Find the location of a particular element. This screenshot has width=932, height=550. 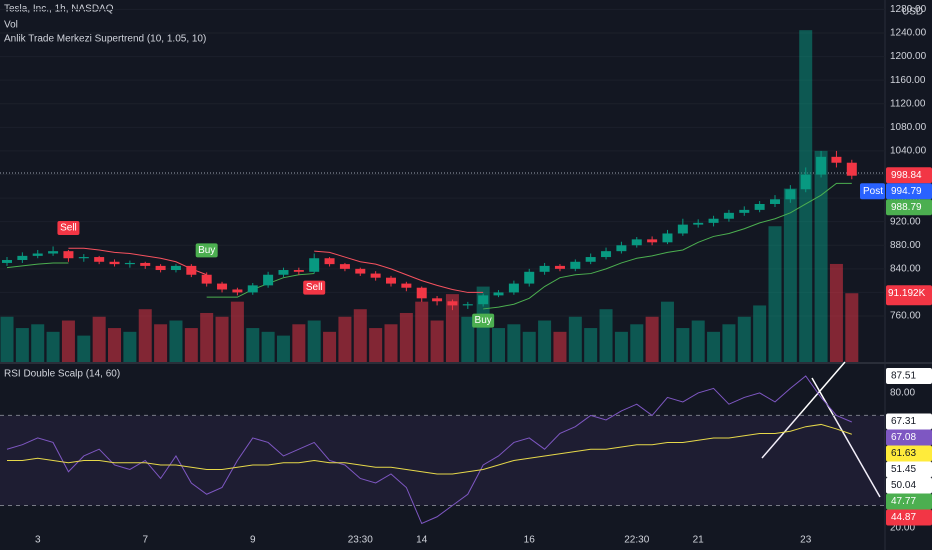

price-badge-label: 998.84 is located at coordinates (906, 175).